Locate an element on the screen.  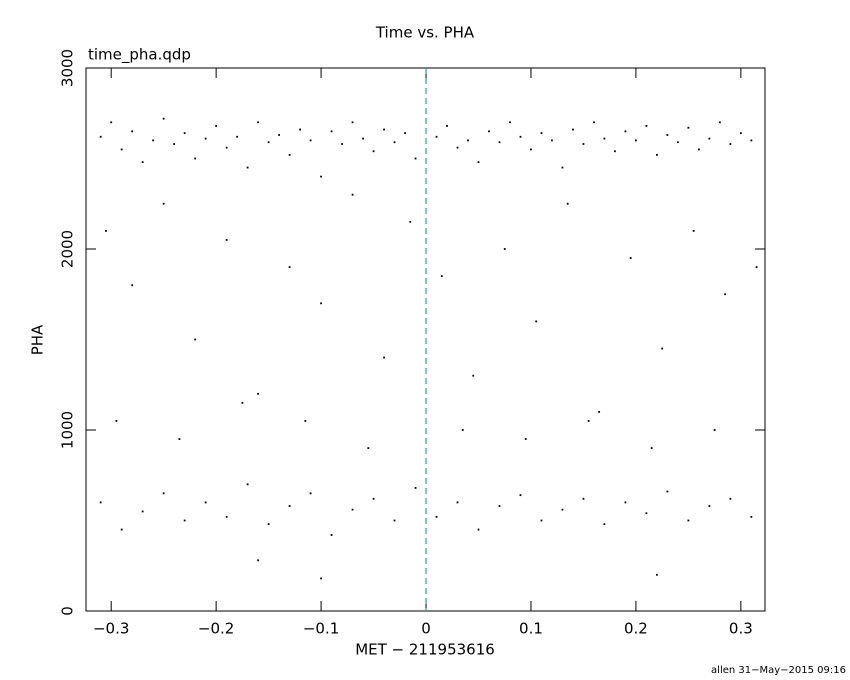
y-tick-label: 1000 is located at coordinates (68, 430).